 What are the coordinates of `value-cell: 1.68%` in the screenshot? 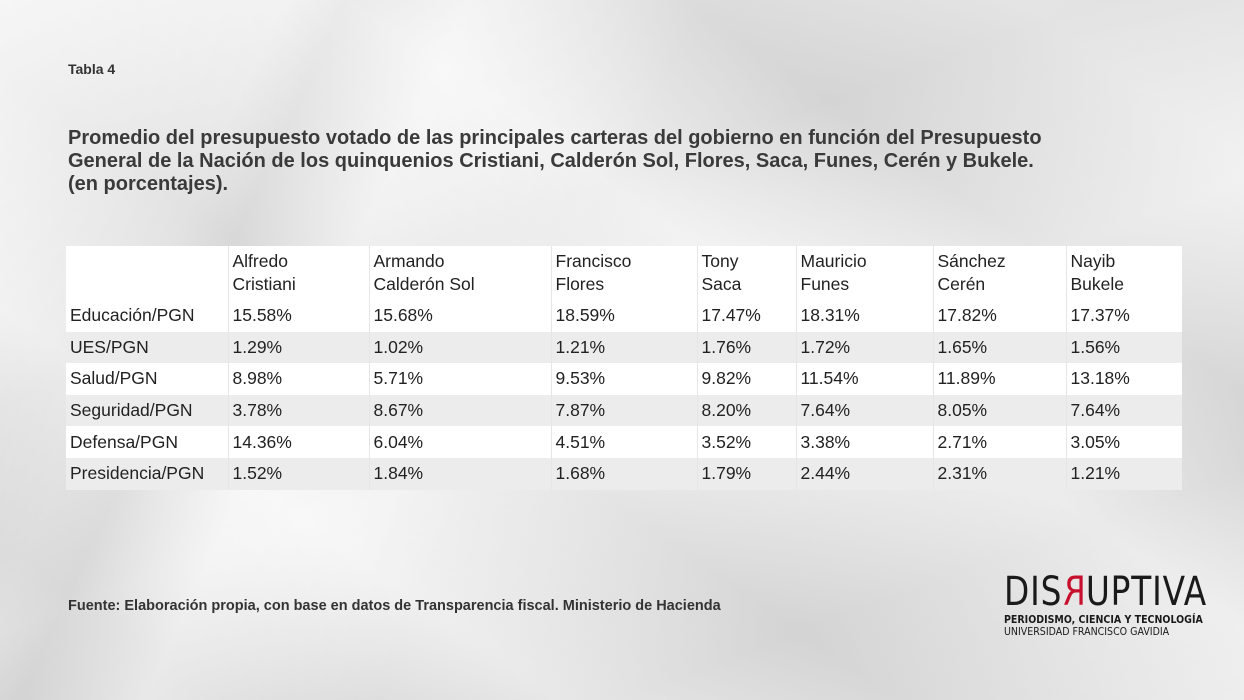 It's located at (623, 473).